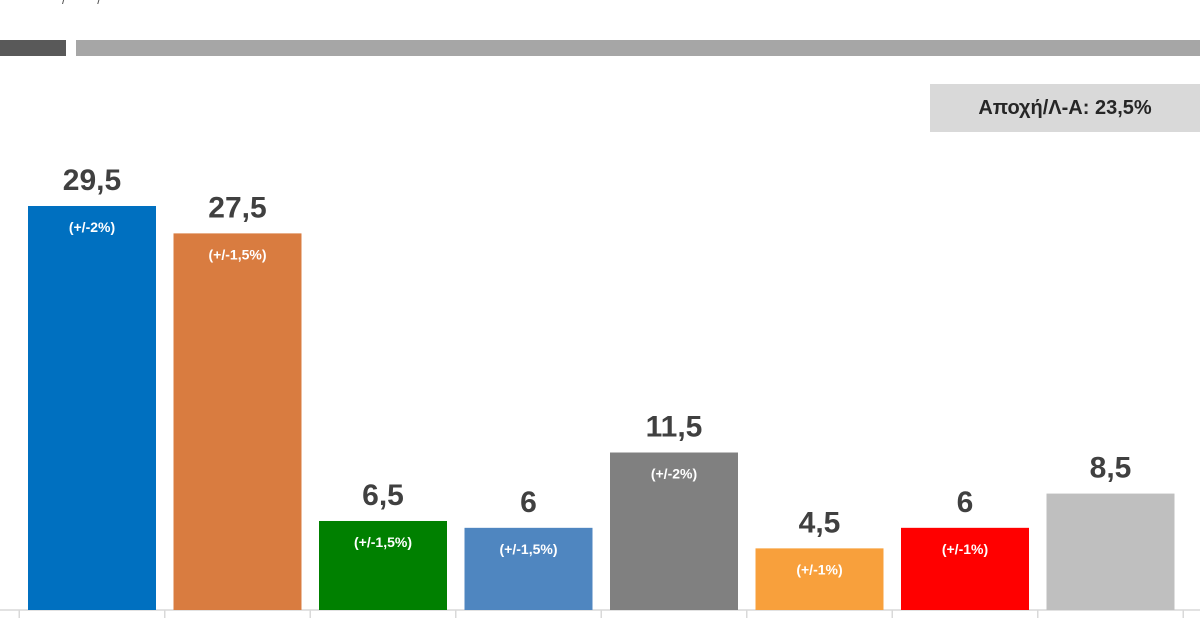  What do you see at coordinates (237, 207) in the screenshot?
I see `bar-value-label: 27,5` at bounding box center [237, 207].